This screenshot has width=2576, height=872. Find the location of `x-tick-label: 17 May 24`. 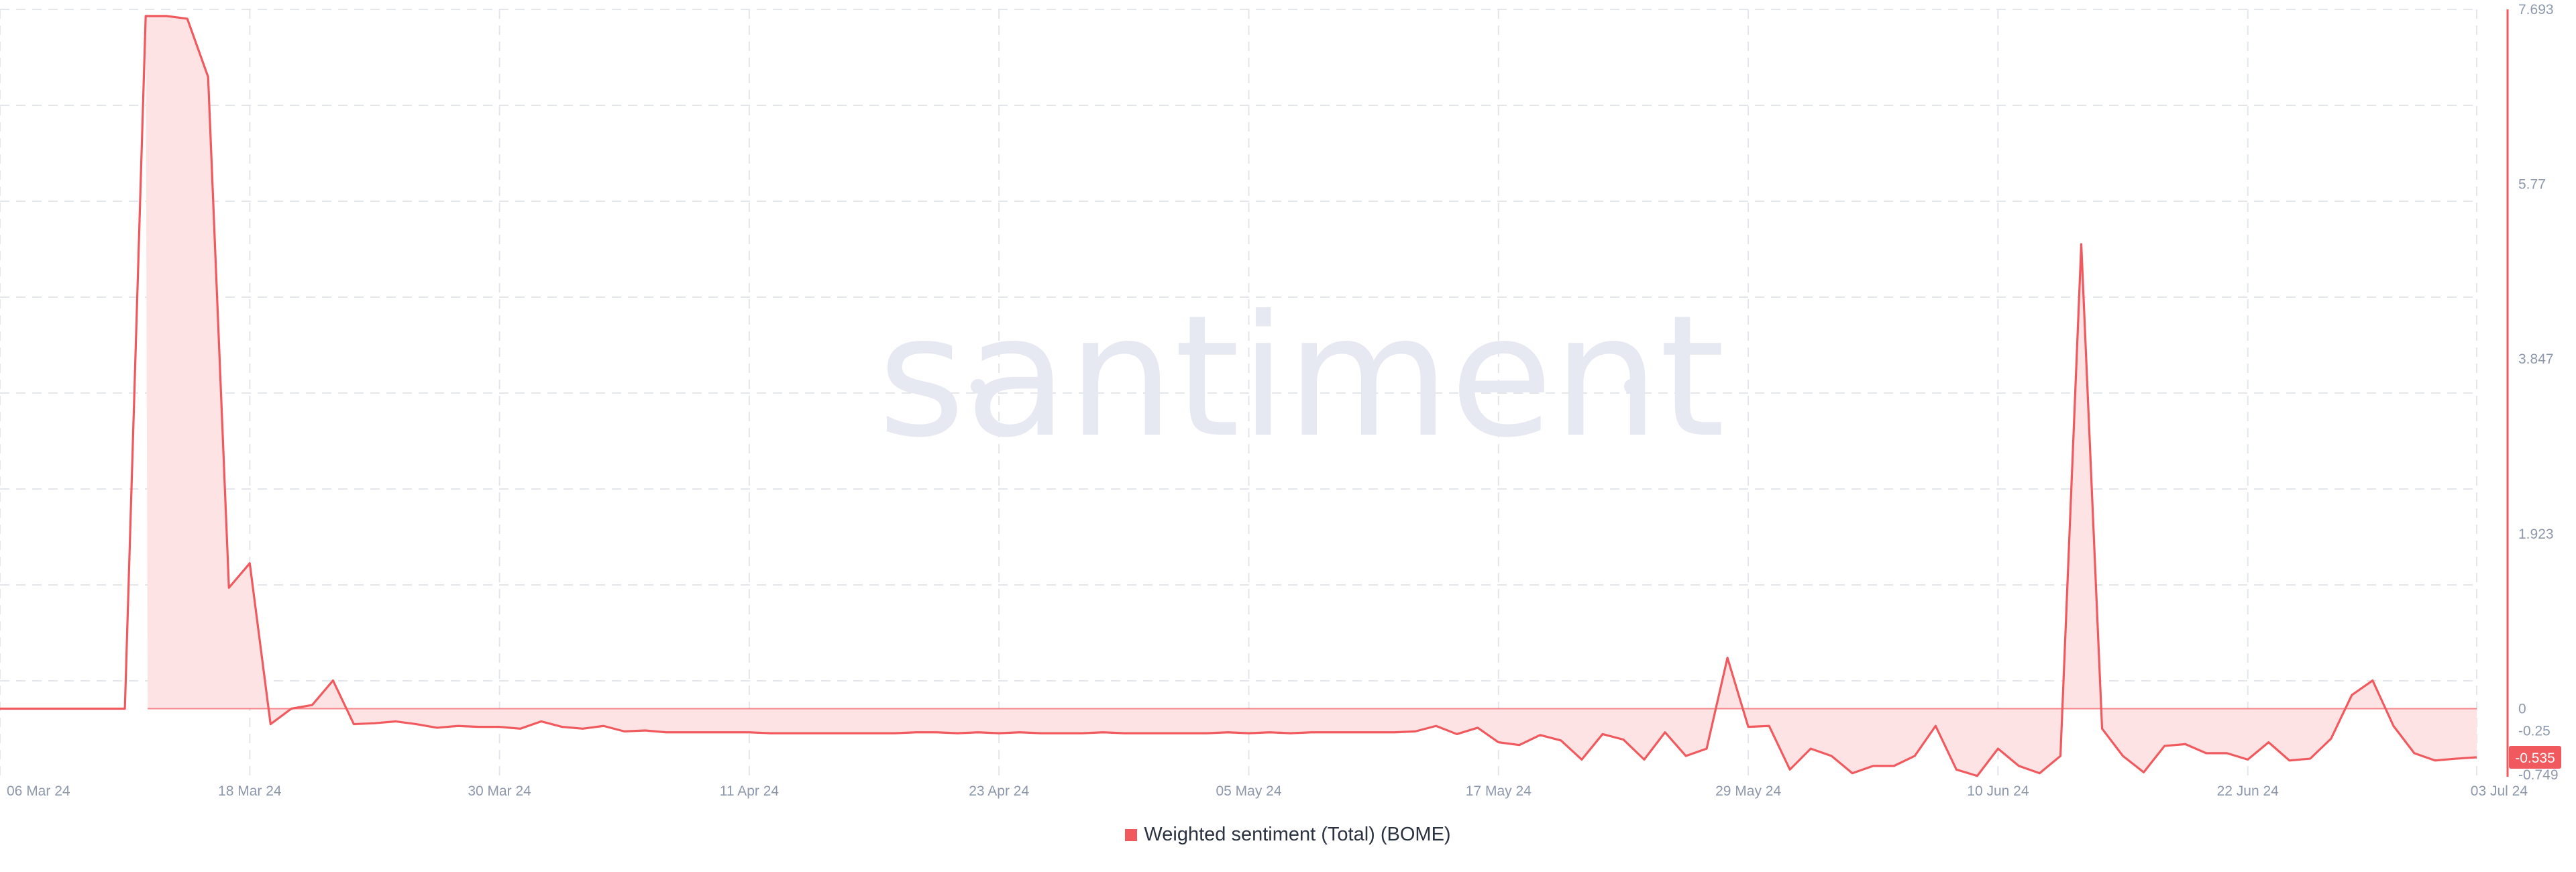

x-tick-label: 17 May 24 is located at coordinates (1499, 791).